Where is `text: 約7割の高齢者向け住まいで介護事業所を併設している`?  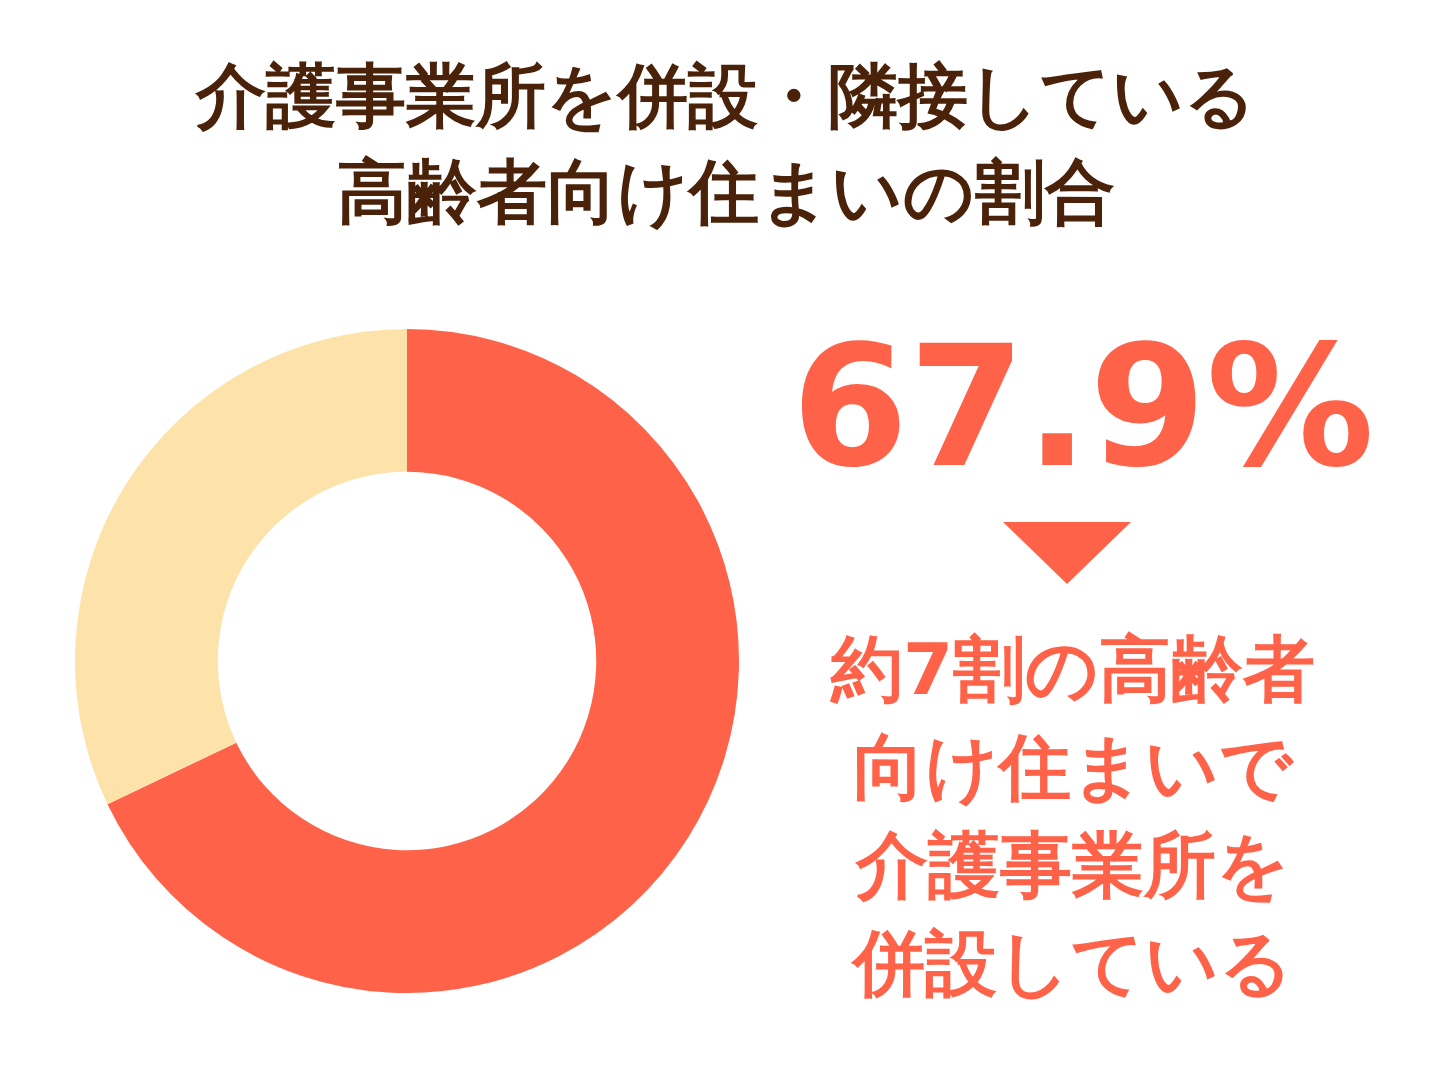 text: 約7割の高齢者向け住まいで介護事業所を併設している is located at coordinates (1073, 816).